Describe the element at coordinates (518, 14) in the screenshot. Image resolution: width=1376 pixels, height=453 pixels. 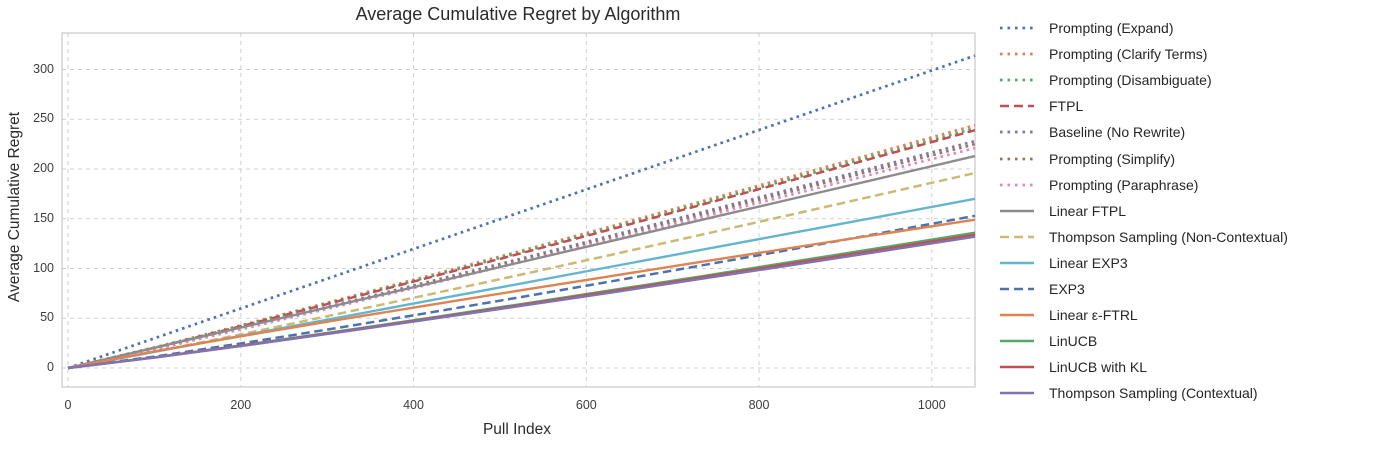
I see `chart-title: Average Cumulative Regret by Algorithm` at that location.